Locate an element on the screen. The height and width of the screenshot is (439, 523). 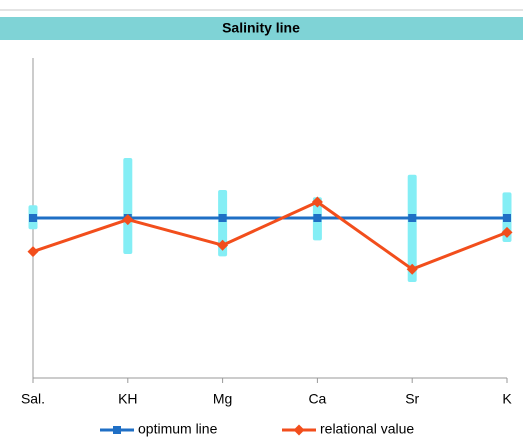
legend-label: optimum line is located at coordinates (178, 429).